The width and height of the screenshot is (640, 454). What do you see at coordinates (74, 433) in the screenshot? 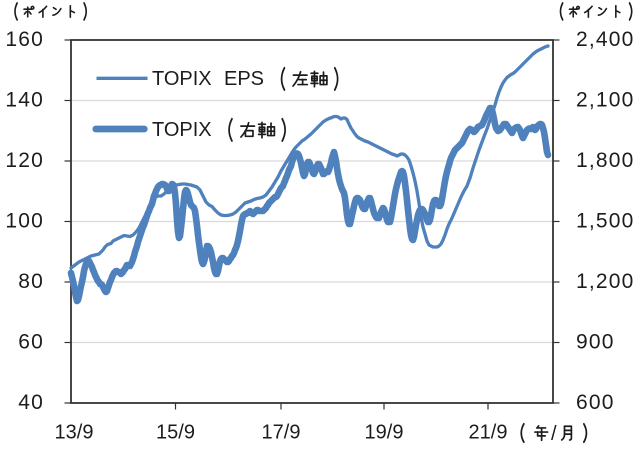
I see `svg-text: 13/9` at bounding box center [74, 433].